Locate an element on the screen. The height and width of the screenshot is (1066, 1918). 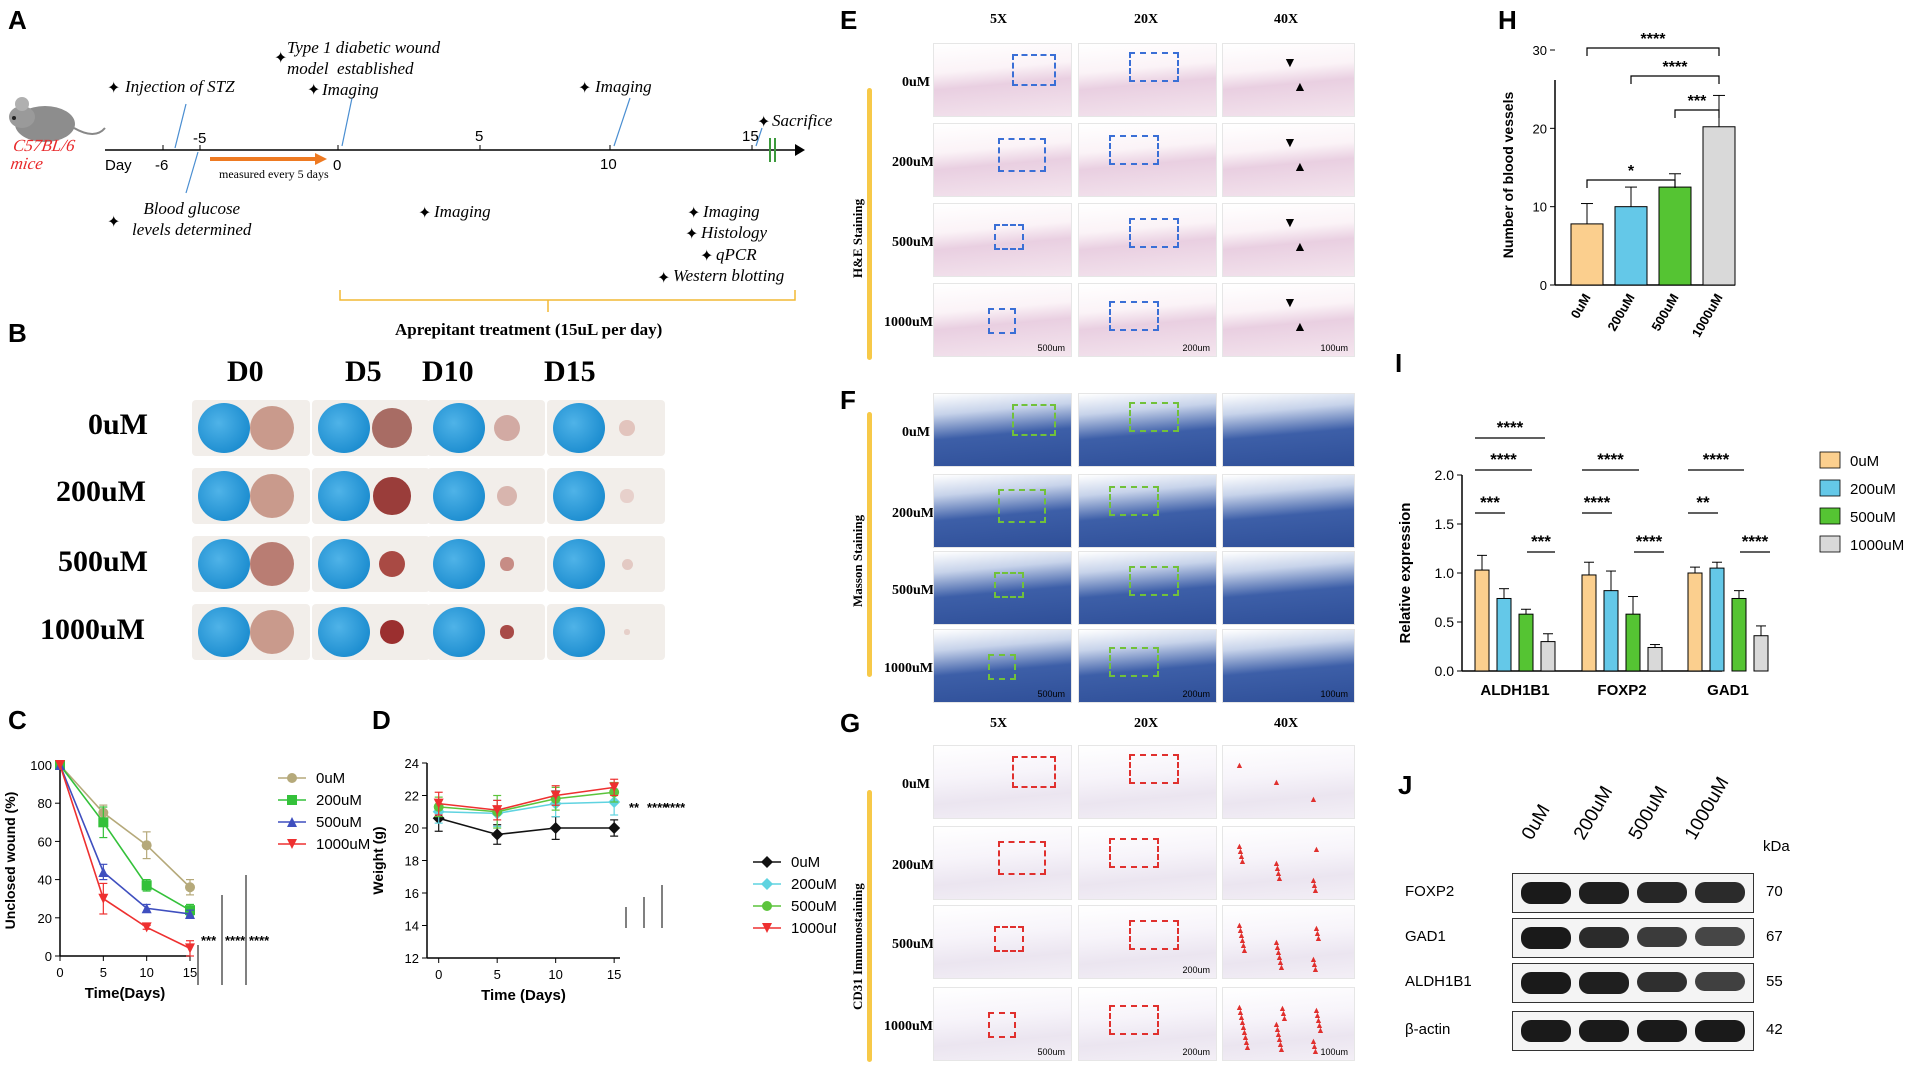
kda-value: 55 is located at coordinates (1774, 981).